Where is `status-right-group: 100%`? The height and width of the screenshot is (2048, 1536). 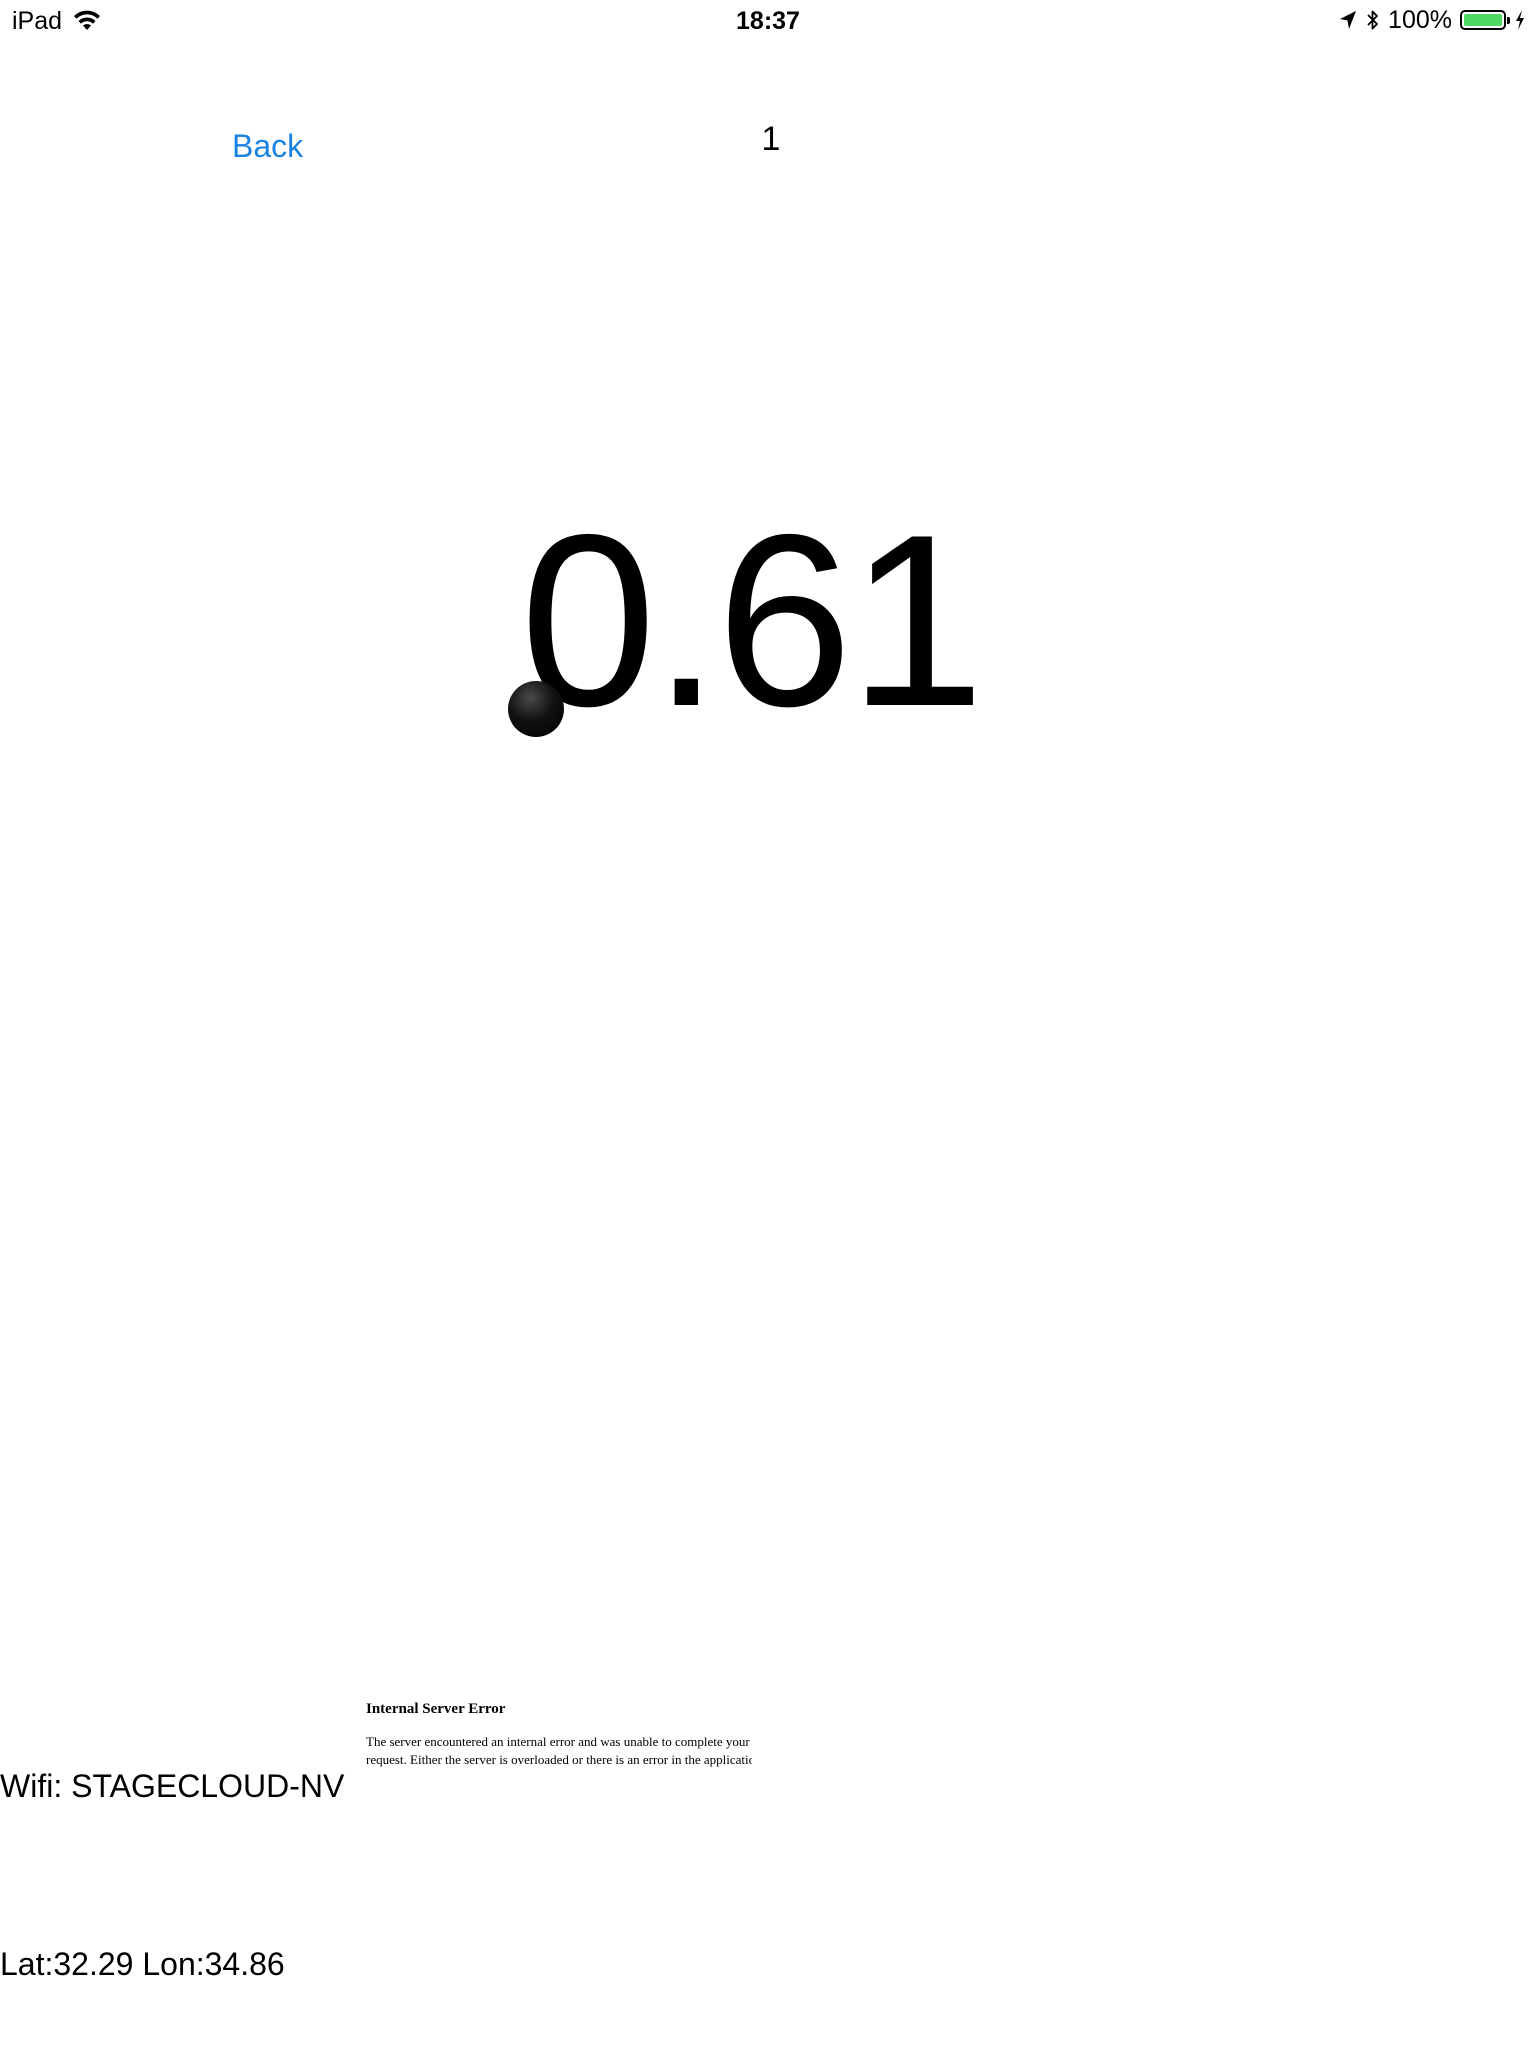
status-right-group: 100% is located at coordinates (1432, 20).